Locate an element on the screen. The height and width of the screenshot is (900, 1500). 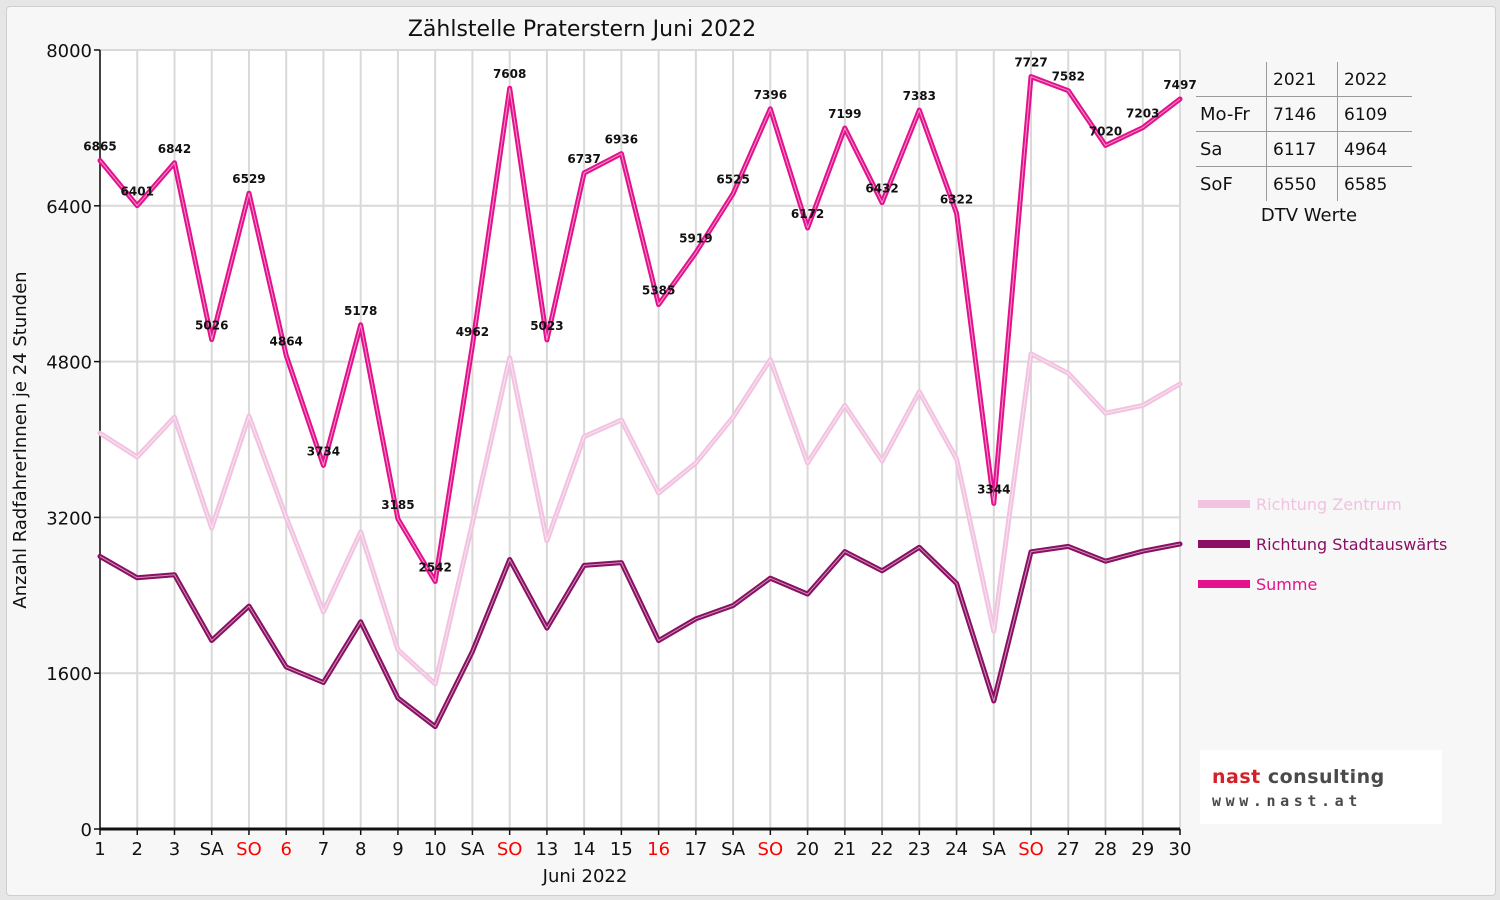
data-label: 7199 is located at coordinates (844, 114).